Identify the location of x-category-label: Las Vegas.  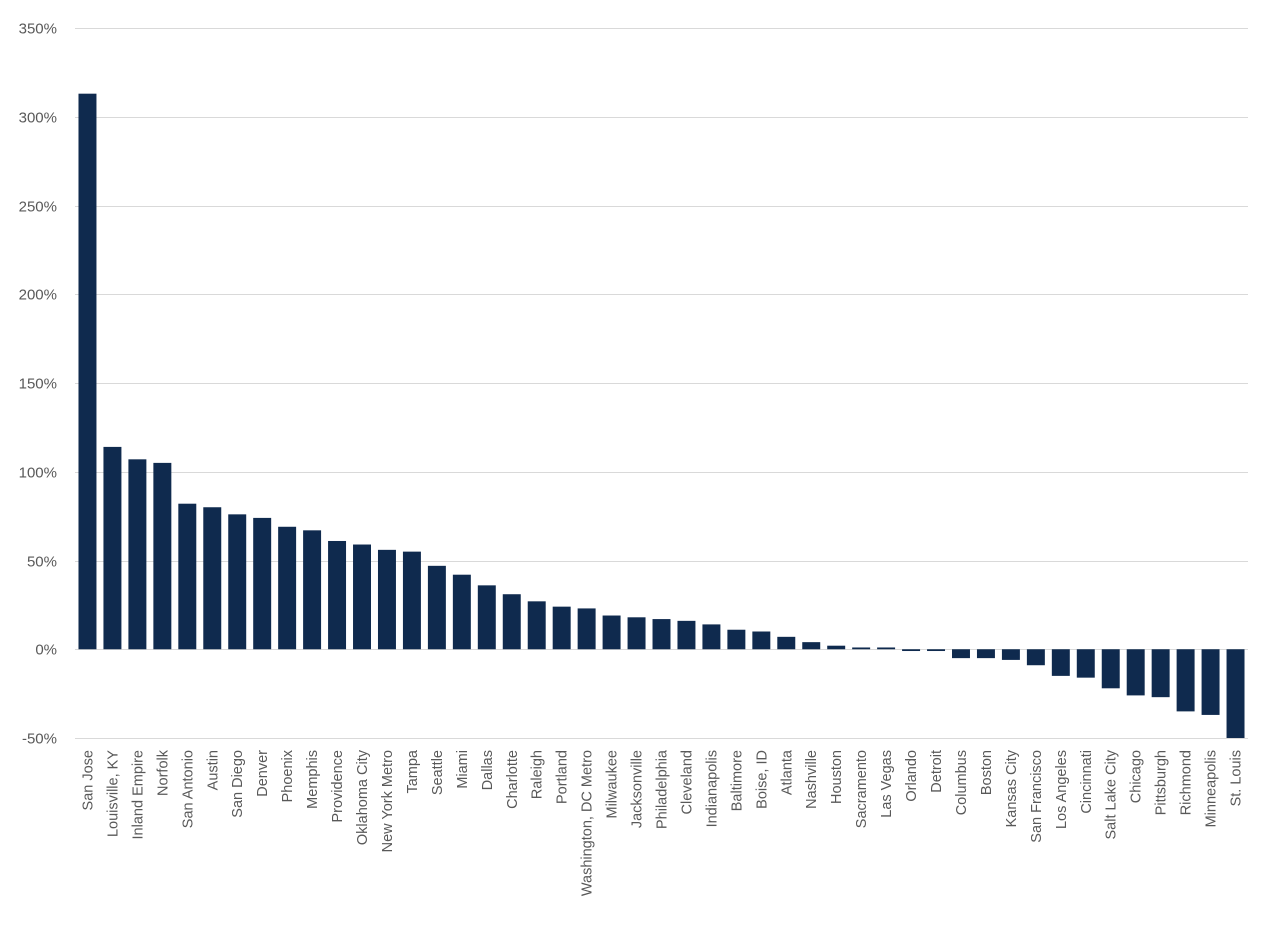
(887, 784).